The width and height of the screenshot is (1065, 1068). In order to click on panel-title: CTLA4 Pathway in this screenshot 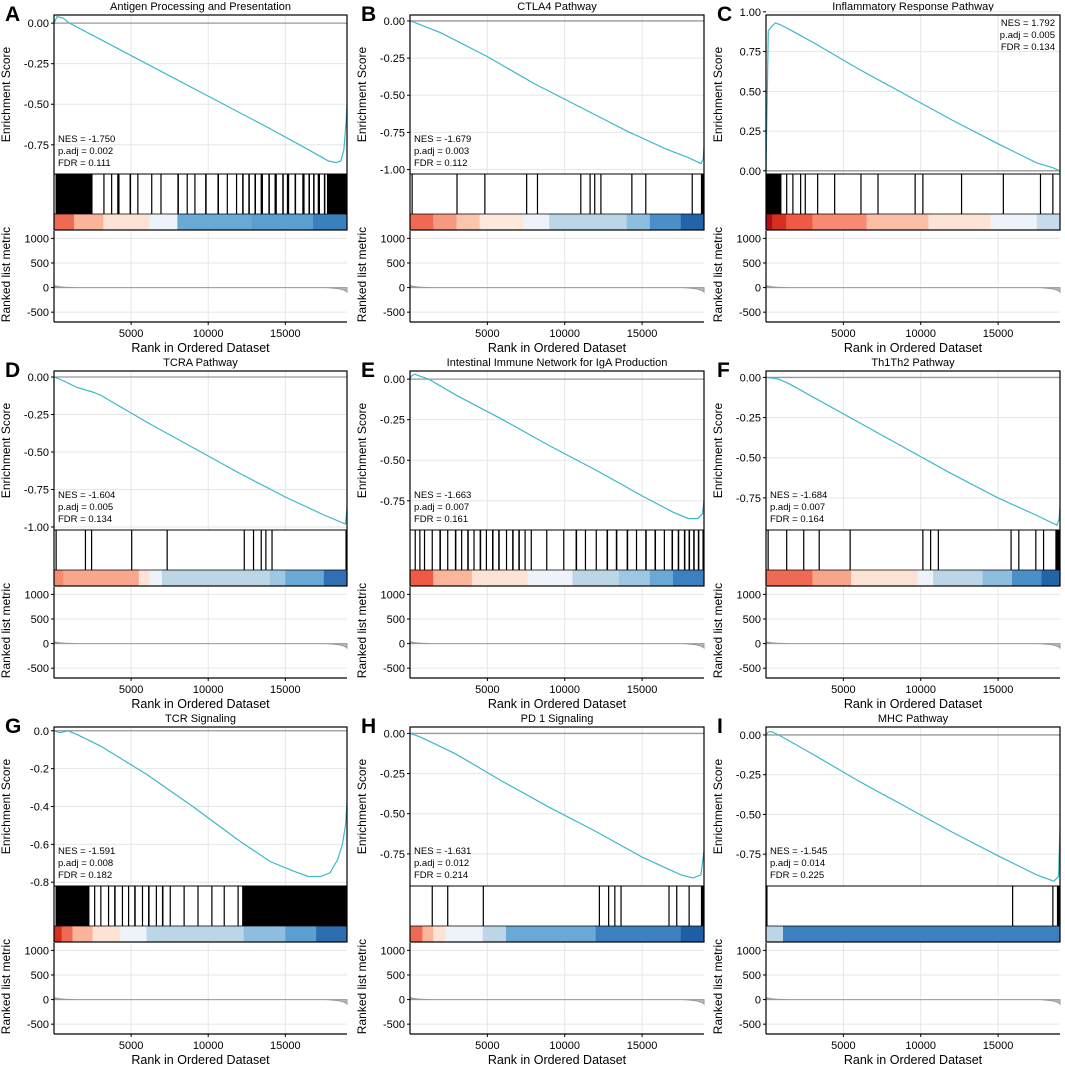, I will do `click(557, 7)`.